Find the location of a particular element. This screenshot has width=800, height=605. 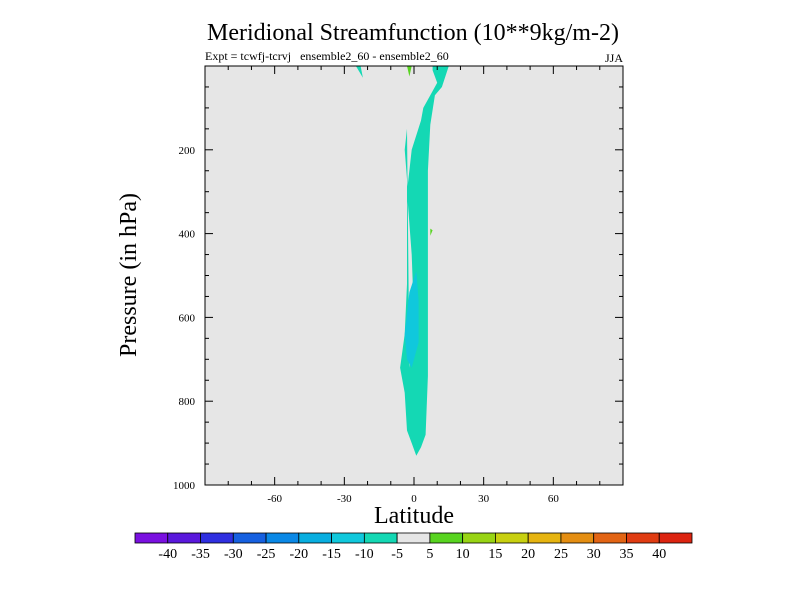

contour-region-pos-5-mid-speck is located at coordinates (431, 232).